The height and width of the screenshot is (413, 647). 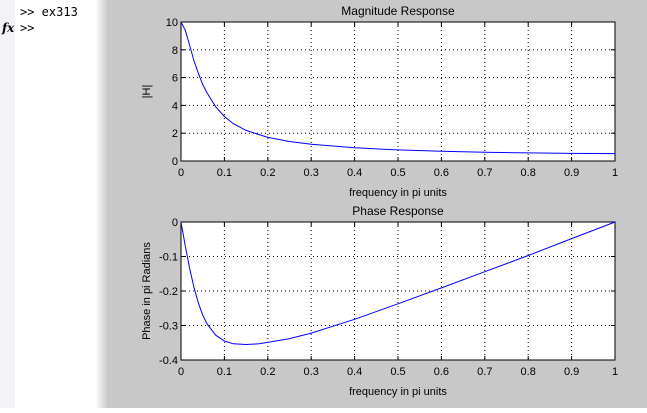 What do you see at coordinates (168, 361) in the screenshot?
I see `y-tick-label: -0.4` at bounding box center [168, 361].